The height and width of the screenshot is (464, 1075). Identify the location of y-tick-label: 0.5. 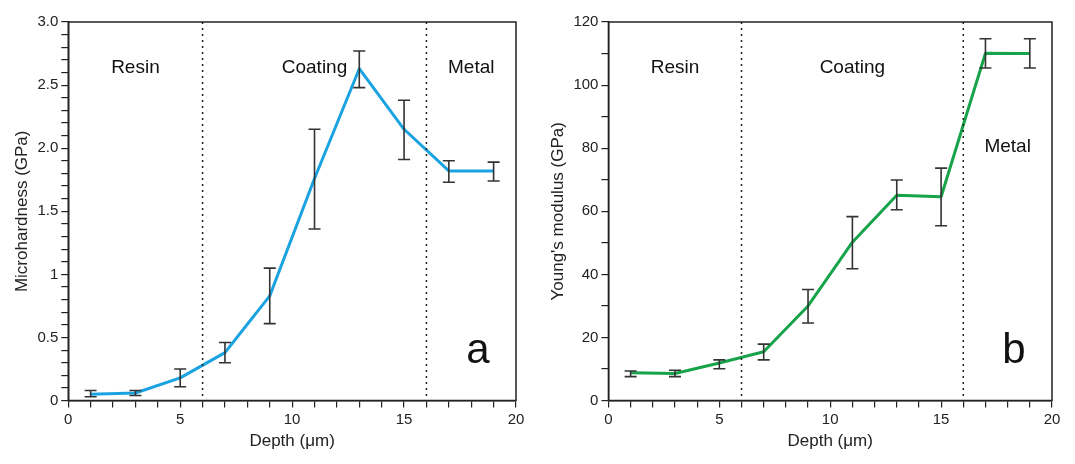
(48, 336).